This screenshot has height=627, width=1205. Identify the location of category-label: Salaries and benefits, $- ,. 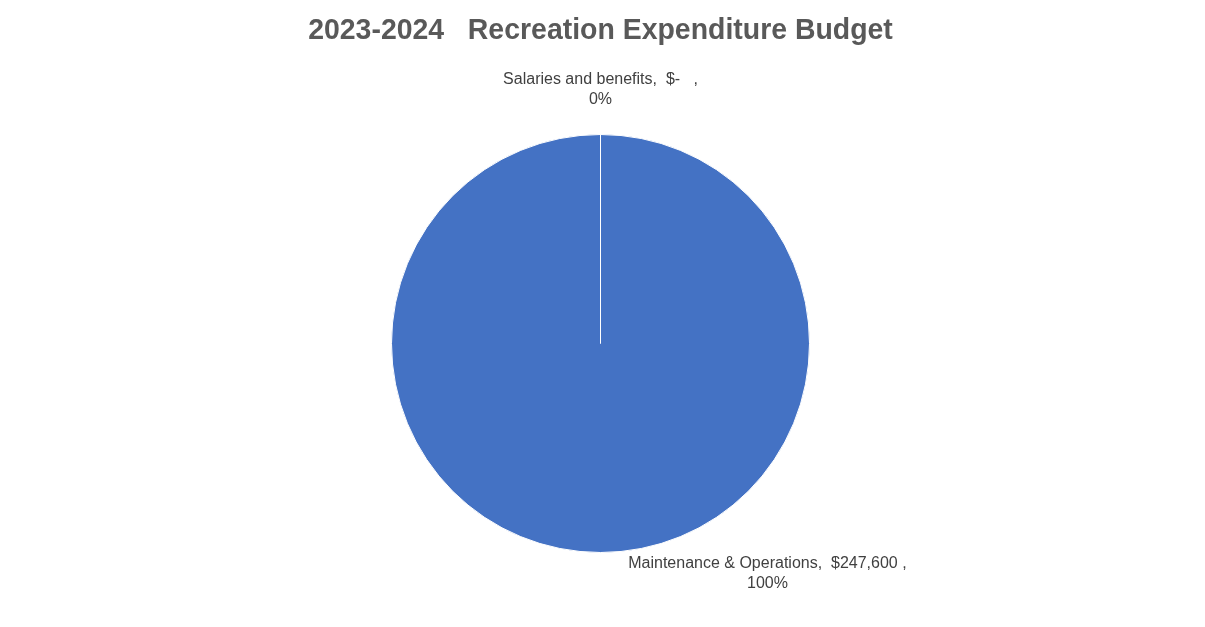
(600, 78).